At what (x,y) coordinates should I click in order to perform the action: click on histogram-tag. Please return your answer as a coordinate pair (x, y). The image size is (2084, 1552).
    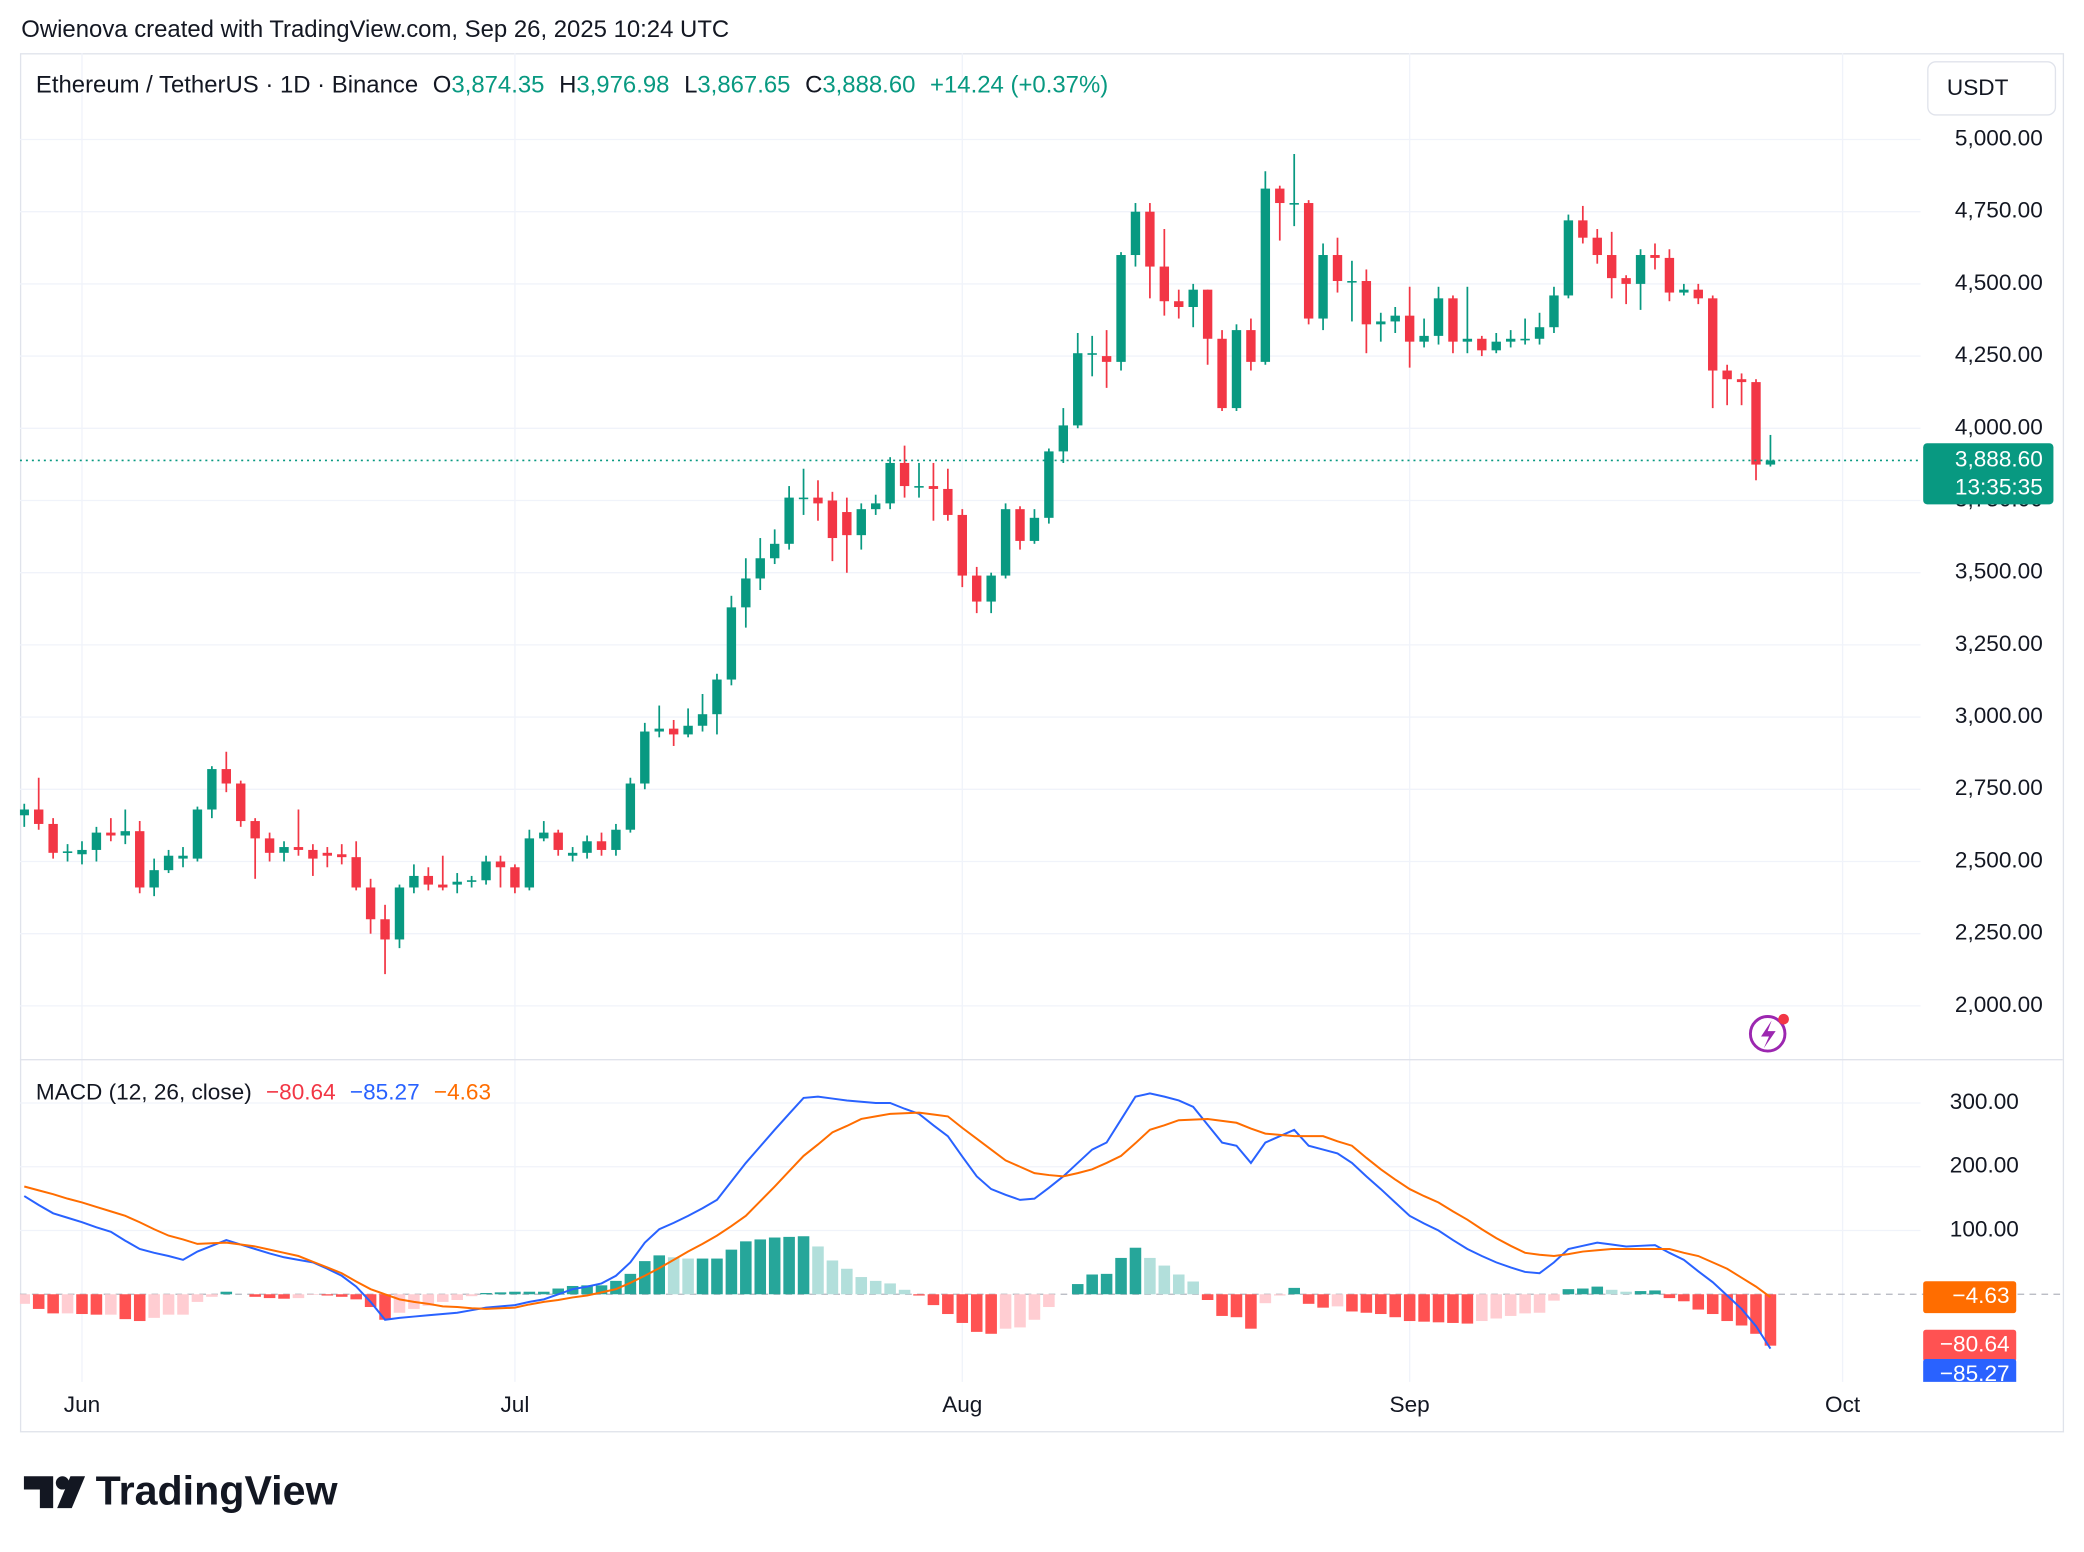
    Looking at the image, I should click on (1970, 1345).